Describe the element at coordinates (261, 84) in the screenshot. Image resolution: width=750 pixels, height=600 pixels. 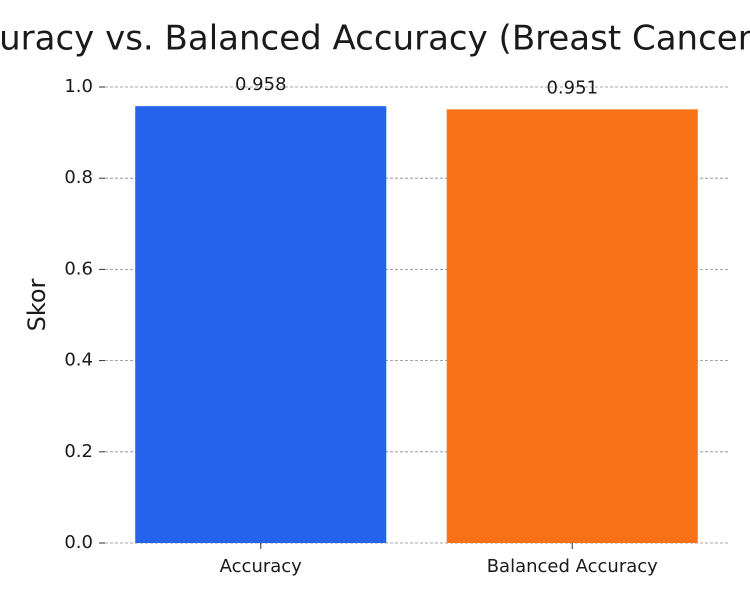
I see `value-label: 0.958` at that location.